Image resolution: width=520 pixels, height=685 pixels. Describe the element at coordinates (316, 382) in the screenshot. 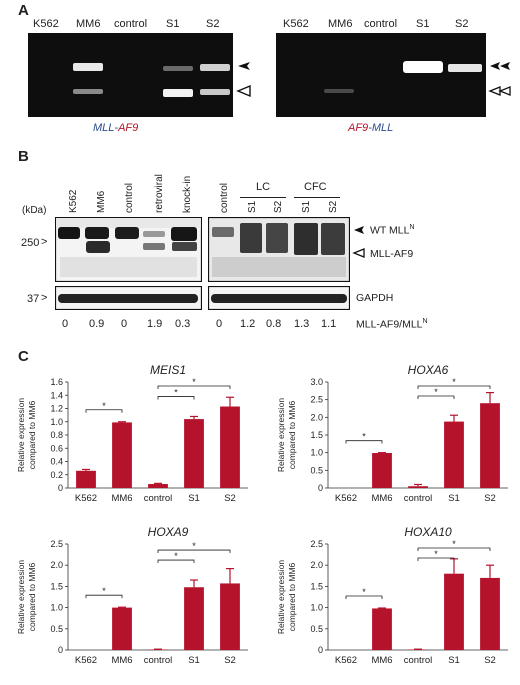

I see `y-tick-label: 3.0` at that location.